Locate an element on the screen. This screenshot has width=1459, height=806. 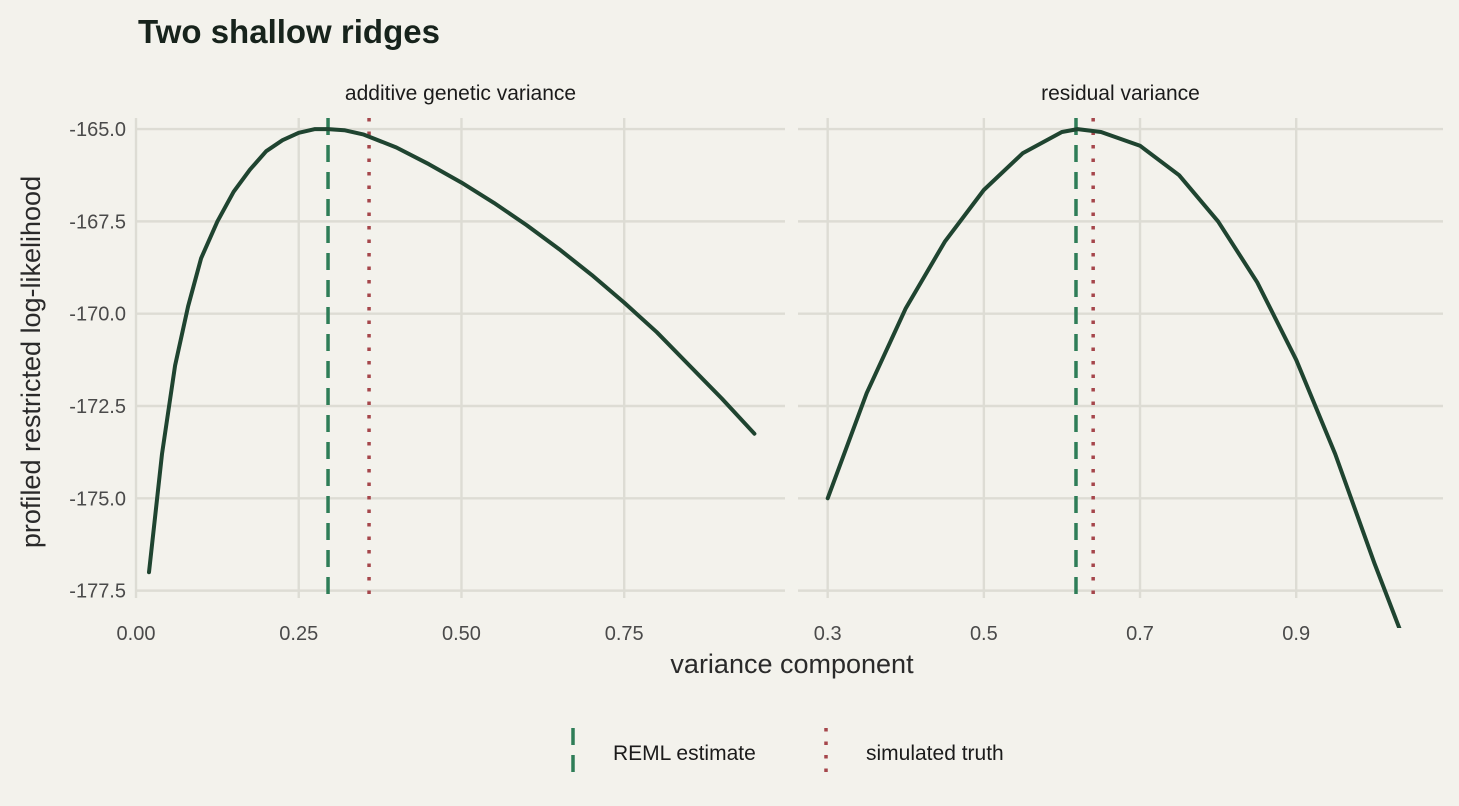
y-tick-label: -175.0 is located at coordinates (97, 499).